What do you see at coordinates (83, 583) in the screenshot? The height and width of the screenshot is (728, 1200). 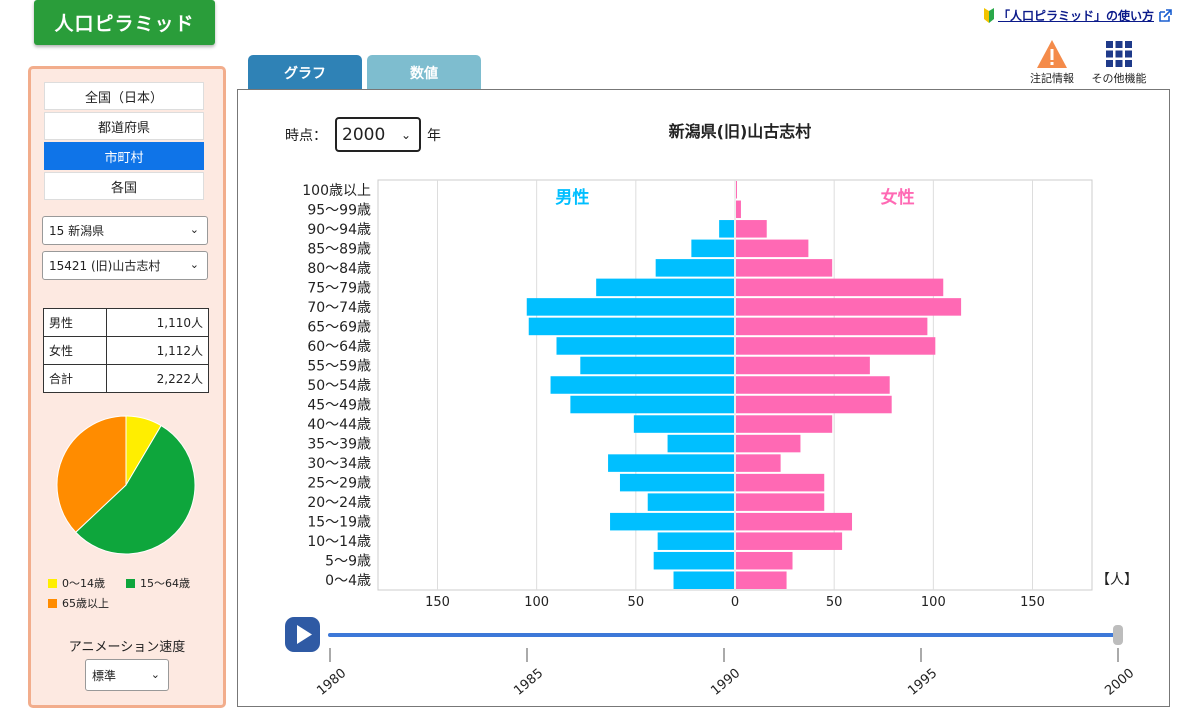 I see `legend-label: 0～14歳` at bounding box center [83, 583].